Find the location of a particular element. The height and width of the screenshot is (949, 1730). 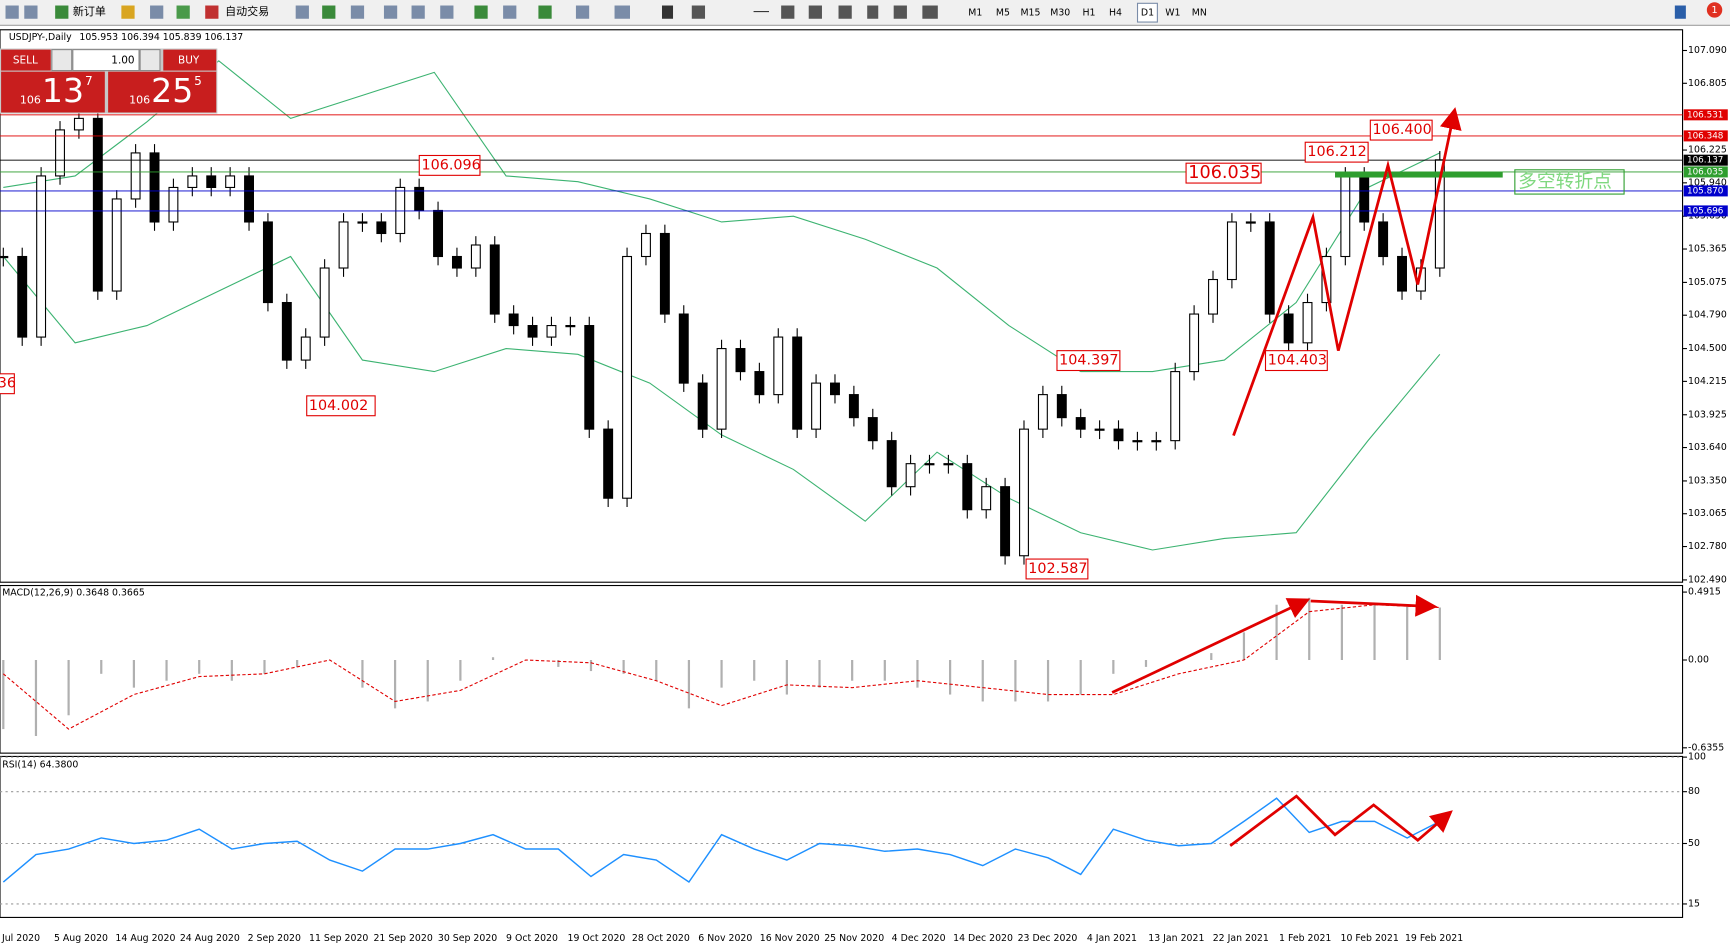

notification-badge is located at coordinates (1714, 10).